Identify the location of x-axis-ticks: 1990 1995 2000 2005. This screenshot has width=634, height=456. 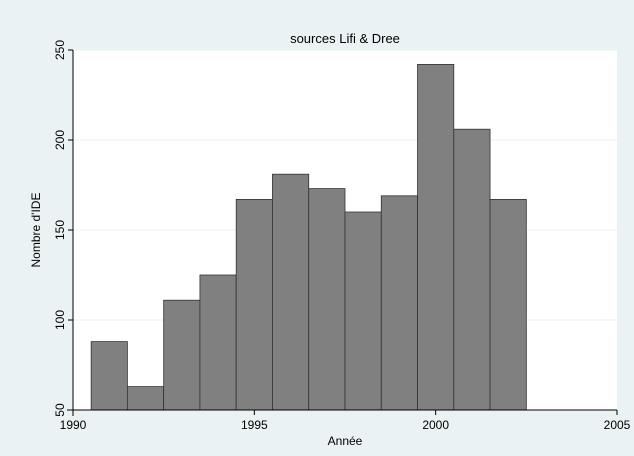
(345, 421).